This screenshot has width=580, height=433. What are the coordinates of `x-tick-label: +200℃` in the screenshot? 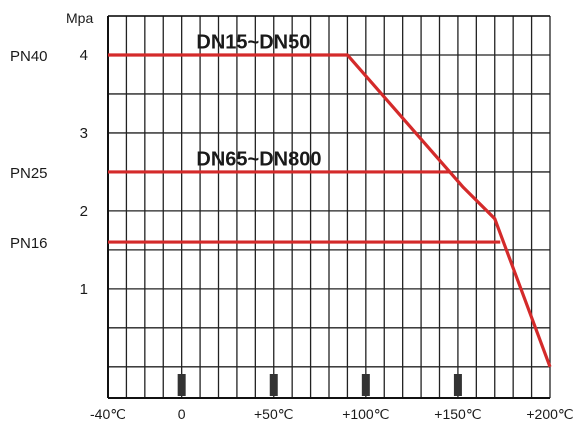 It's located at (549, 414).